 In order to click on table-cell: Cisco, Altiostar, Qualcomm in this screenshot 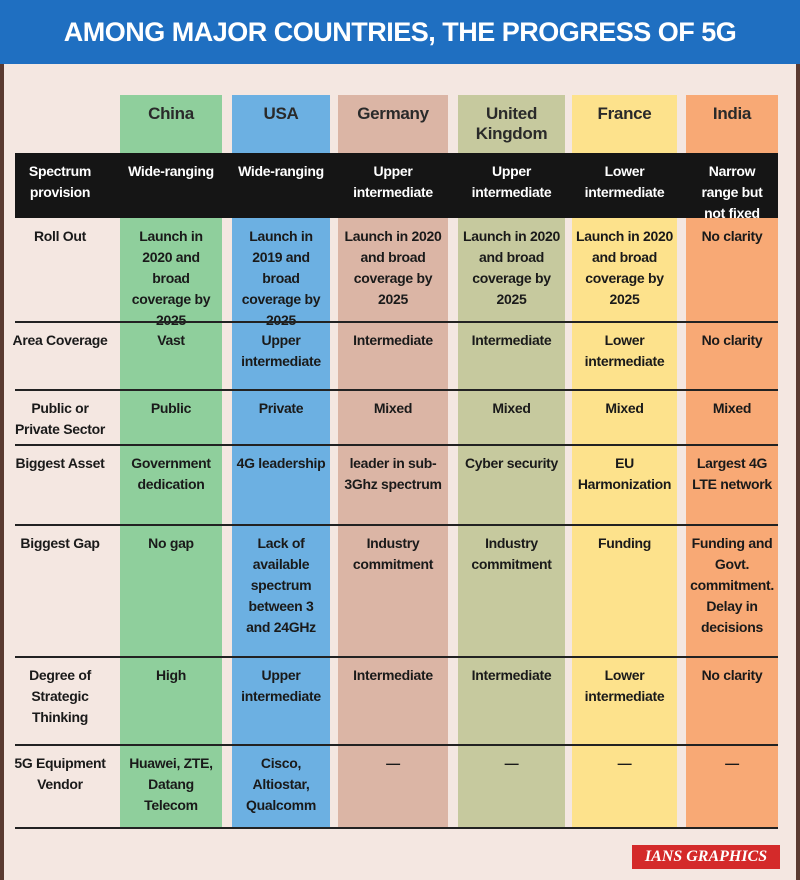, I will do `click(281, 784)`.